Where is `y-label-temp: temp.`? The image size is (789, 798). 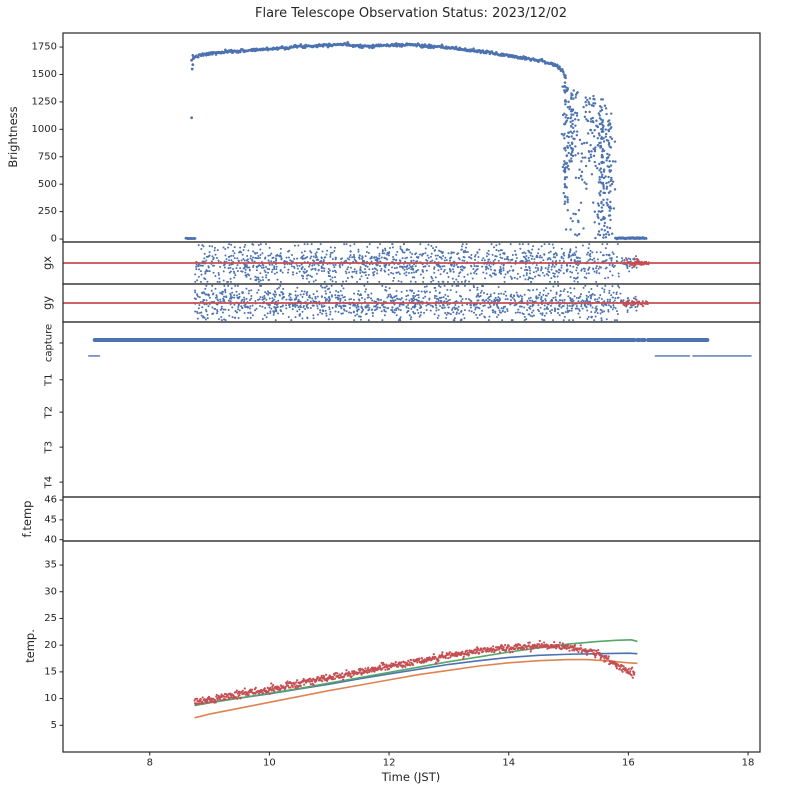
y-label-temp: temp. is located at coordinates (30, 646).